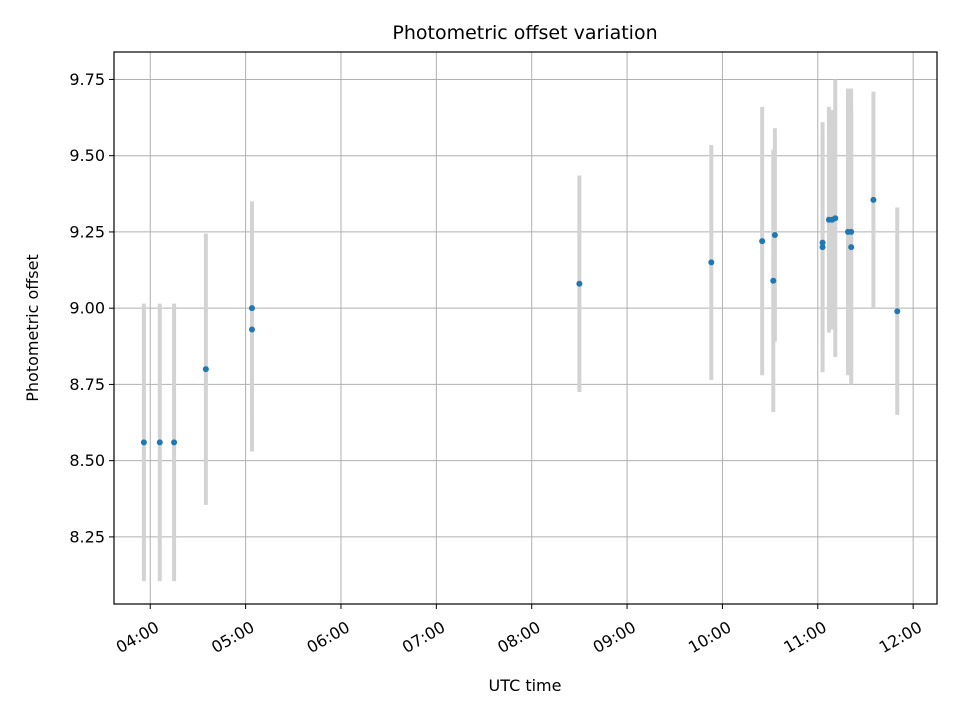 The width and height of the screenshot is (960, 720). Describe the element at coordinates (87, 536) in the screenshot. I see `y-tick-label: 8.25` at that location.